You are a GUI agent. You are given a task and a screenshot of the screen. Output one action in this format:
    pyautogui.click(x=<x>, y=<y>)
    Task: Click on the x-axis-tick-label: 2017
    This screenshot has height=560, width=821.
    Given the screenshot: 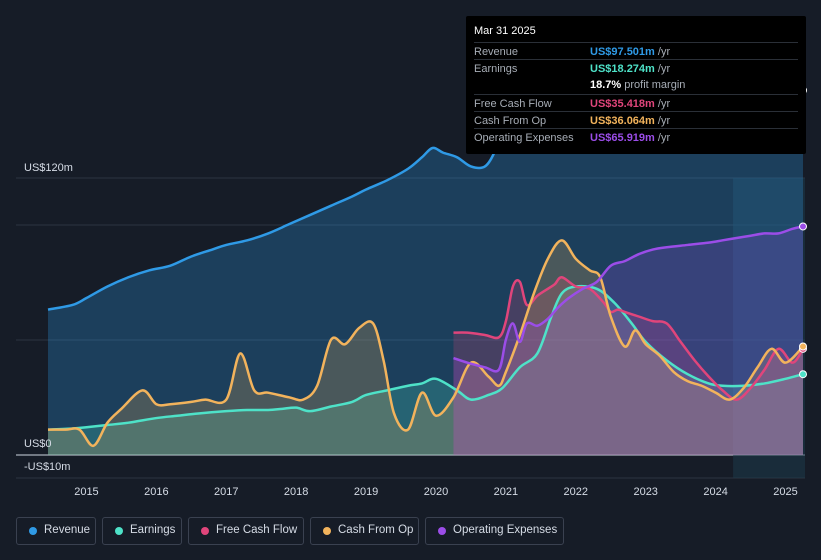 What is the action you would take?
    pyautogui.click(x=226, y=492)
    